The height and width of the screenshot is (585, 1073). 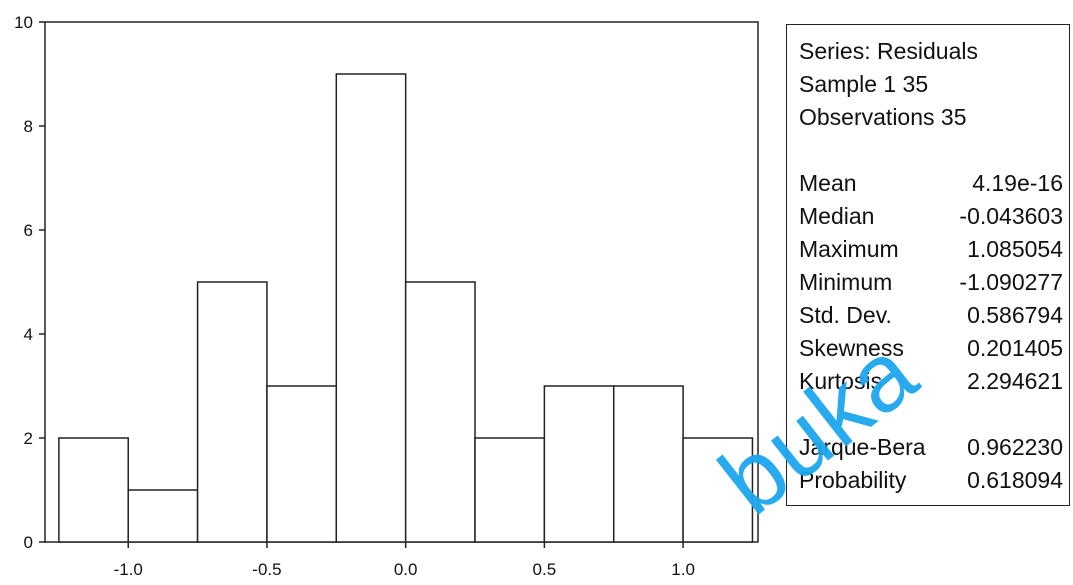 What do you see at coordinates (28, 230) in the screenshot?
I see `y-tick-label: 6` at bounding box center [28, 230].